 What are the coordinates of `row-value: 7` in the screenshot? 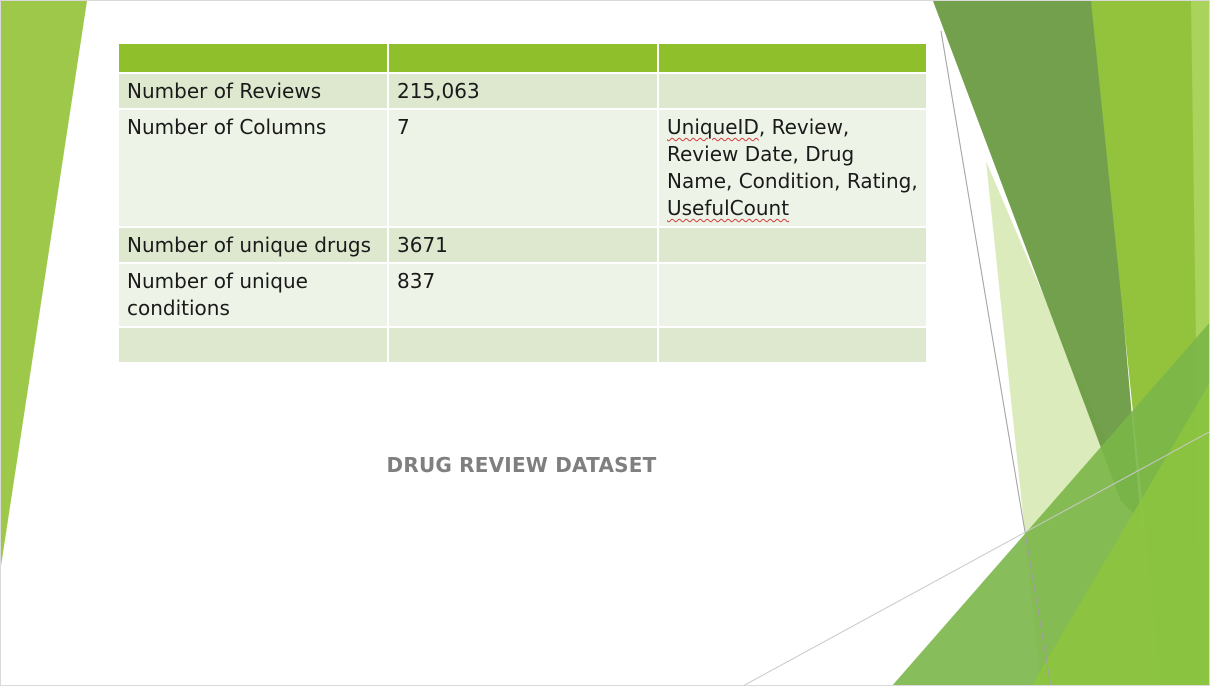 It's located at (523, 168).